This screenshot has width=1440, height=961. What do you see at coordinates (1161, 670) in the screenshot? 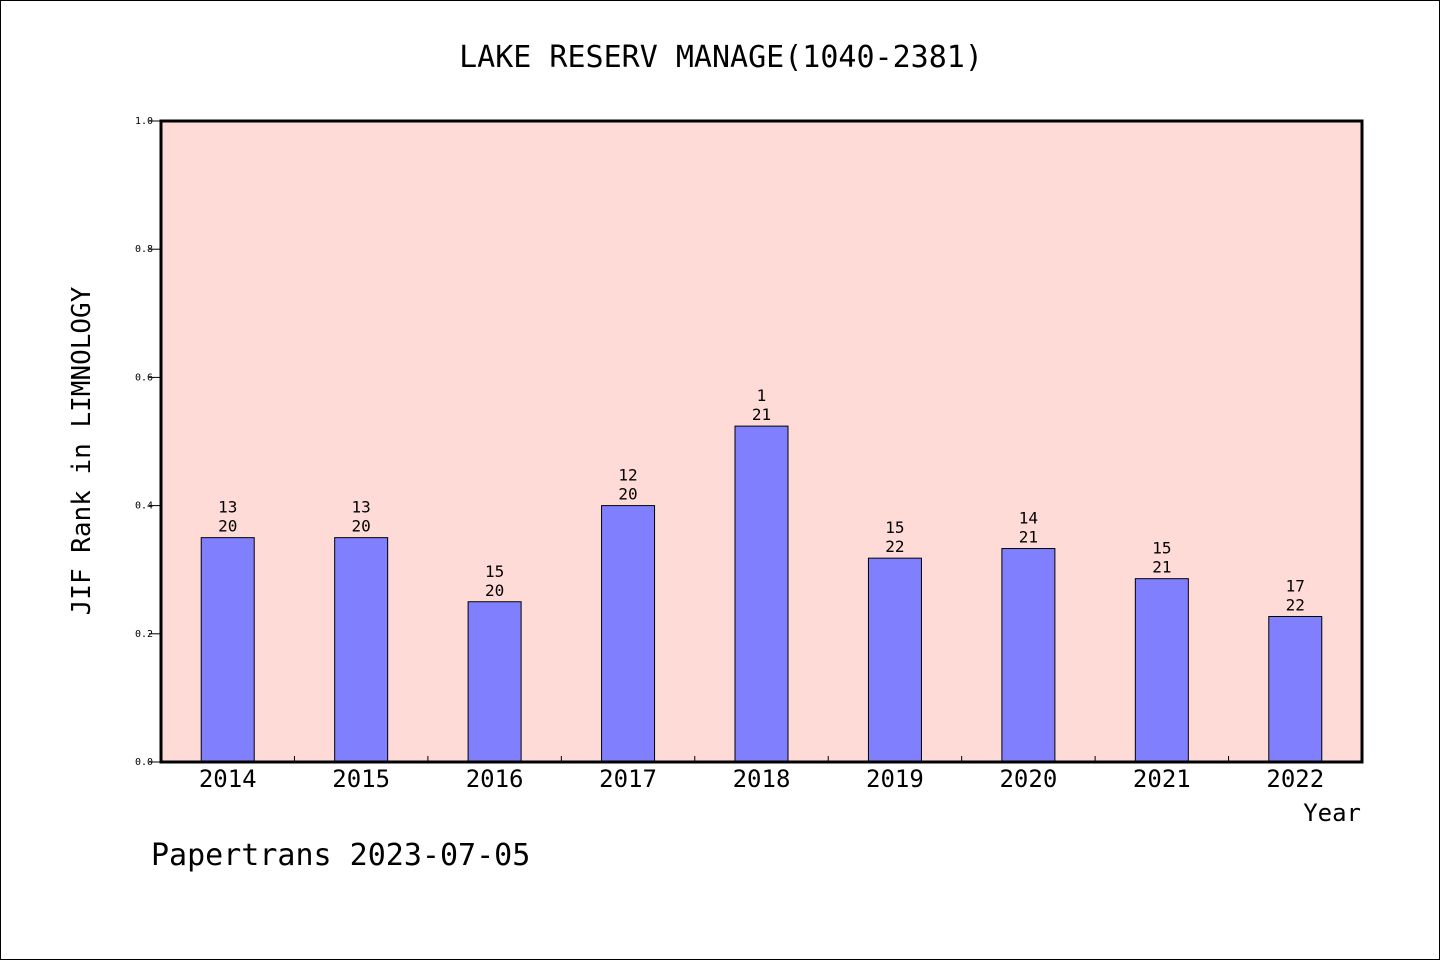
I see `bar-2021` at bounding box center [1161, 670].